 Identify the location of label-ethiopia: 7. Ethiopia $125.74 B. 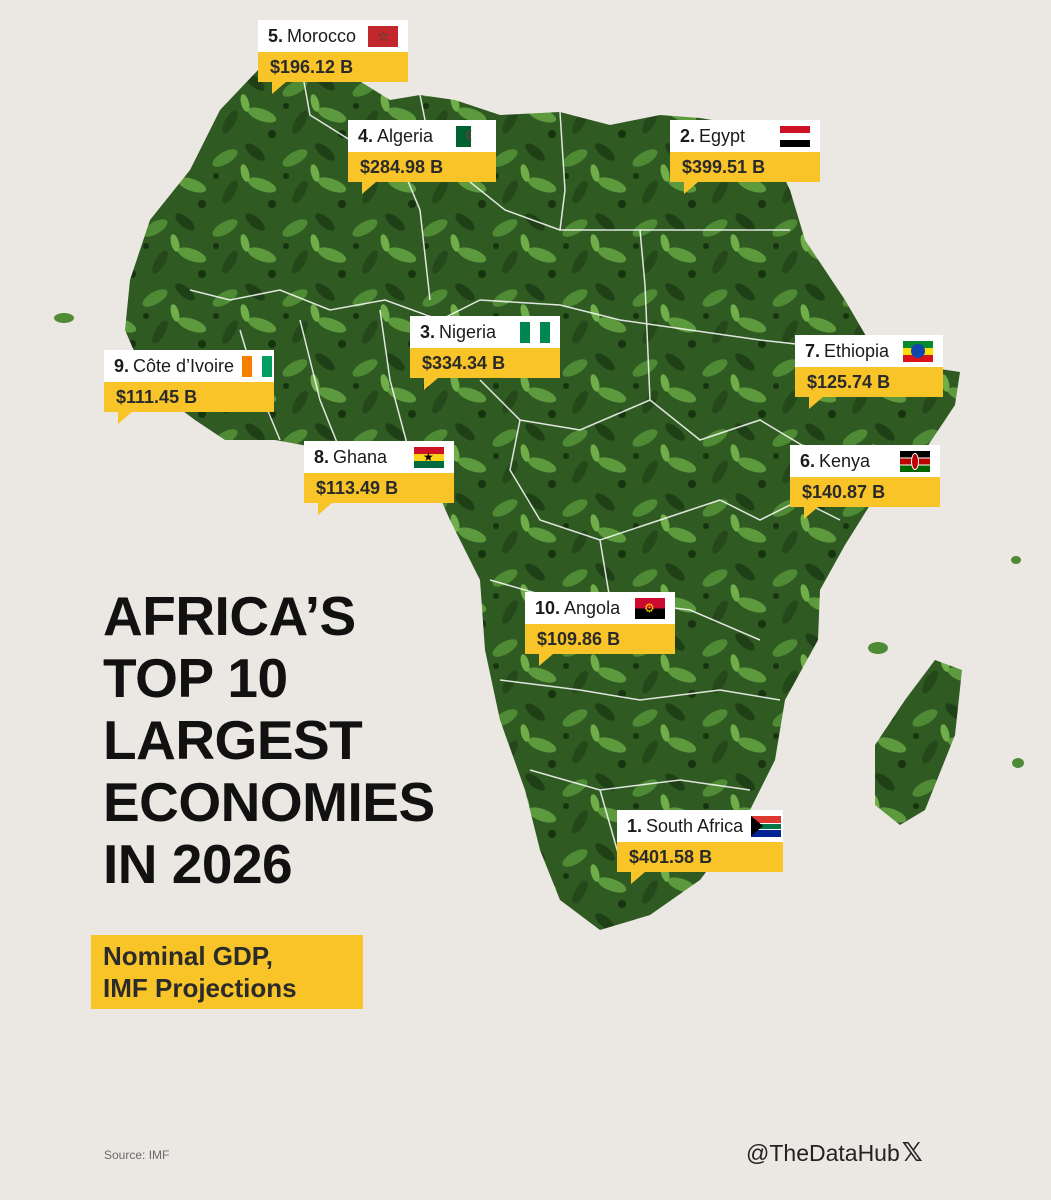
(869, 372).